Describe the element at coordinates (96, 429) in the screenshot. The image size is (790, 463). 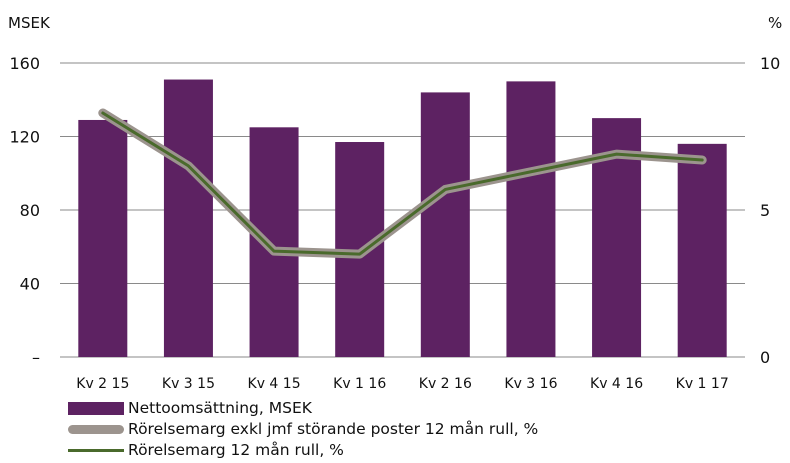
I see `legend-swatch-margin-excl` at that location.